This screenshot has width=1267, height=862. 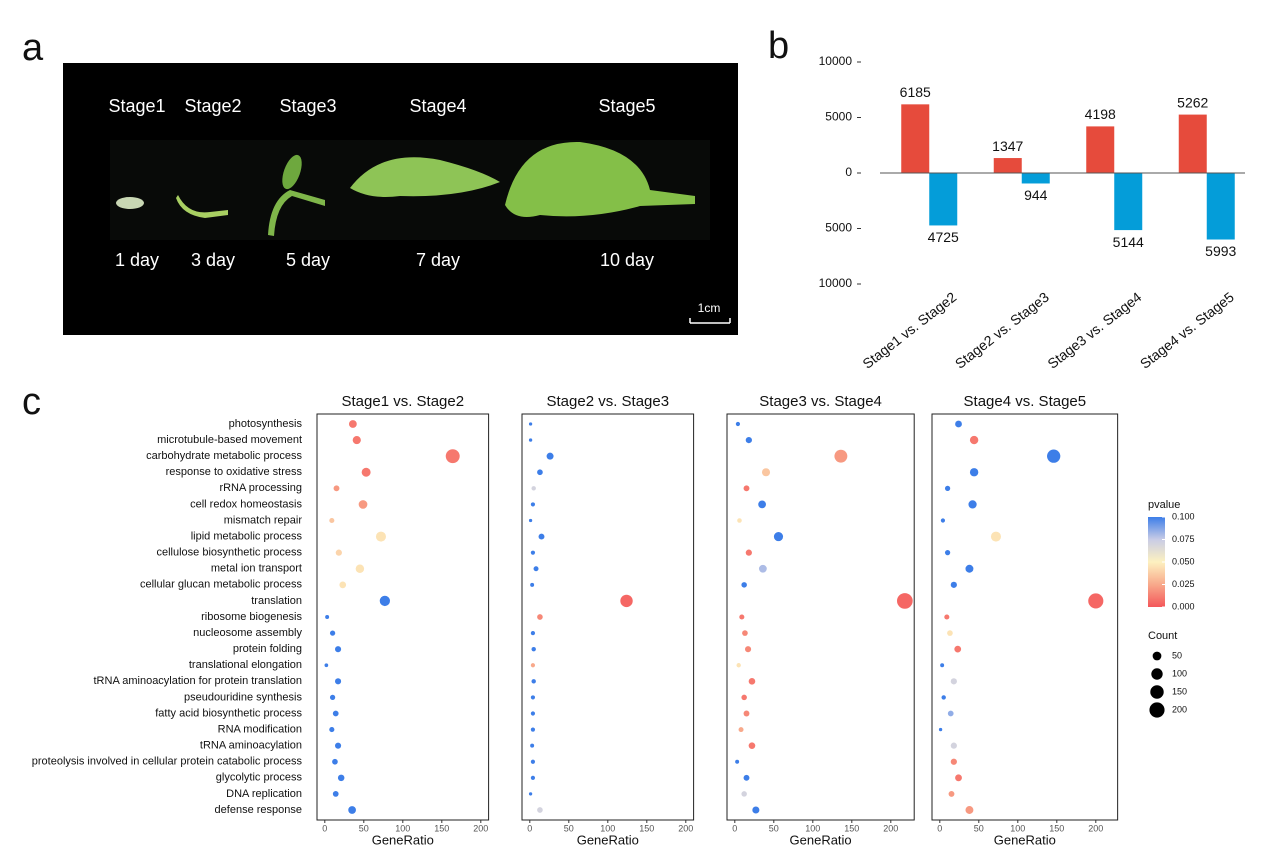 I want to click on category-label: tRNA aminoacylation, so click(x=251, y=746).